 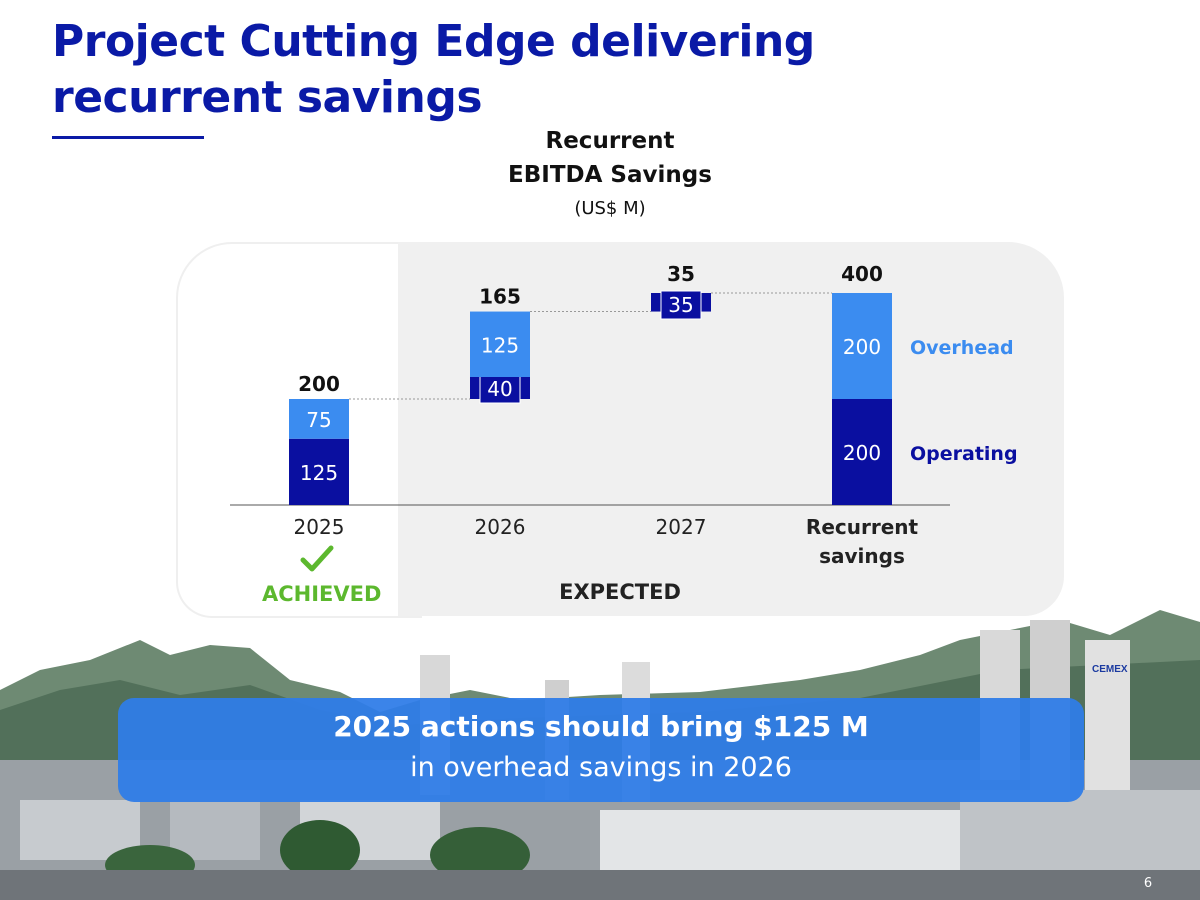 What do you see at coordinates (319, 384) in the screenshot?
I see `total-label-2025: 200` at bounding box center [319, 384].